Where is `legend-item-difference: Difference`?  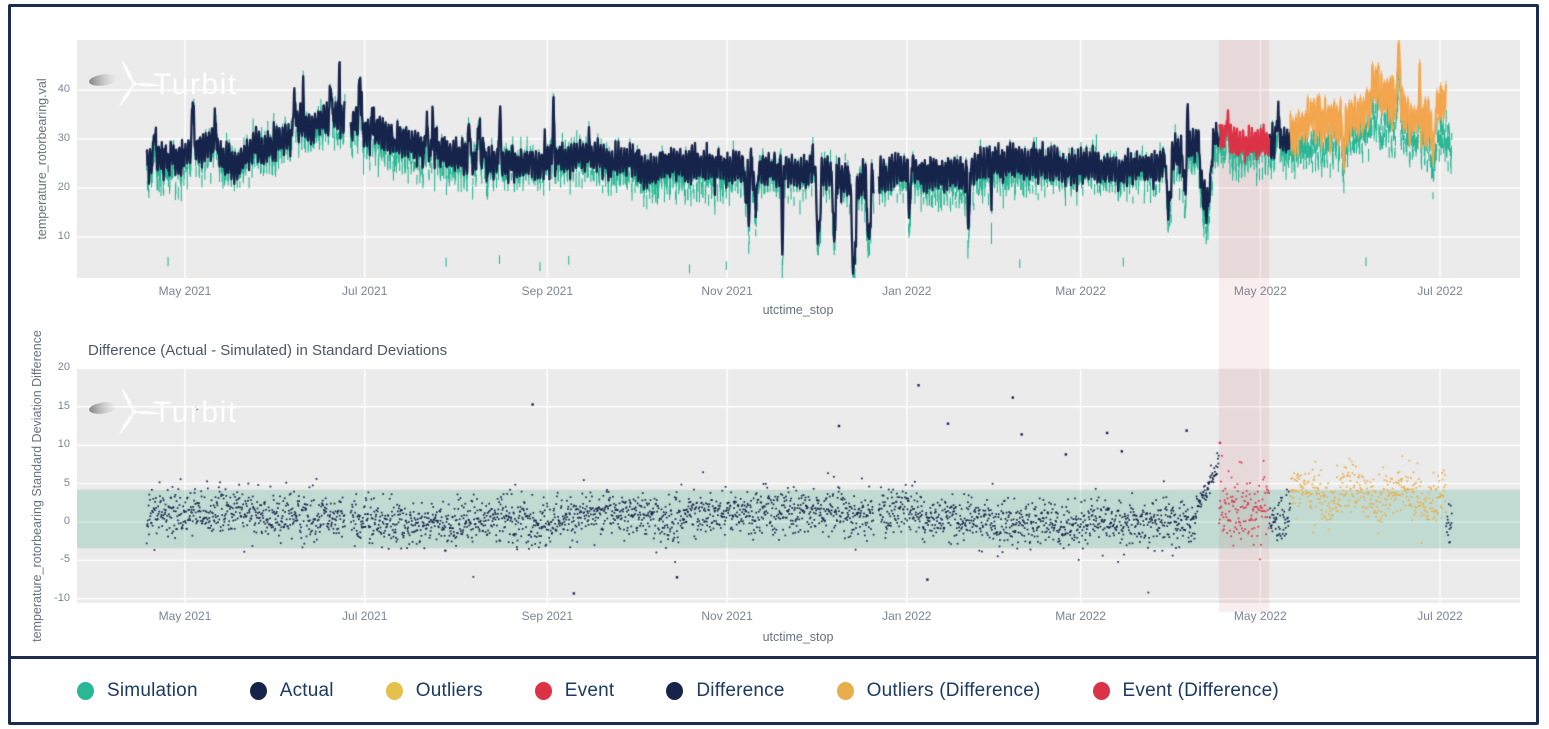 legend-item-difference: Difference is located at coordinates (725, 691).